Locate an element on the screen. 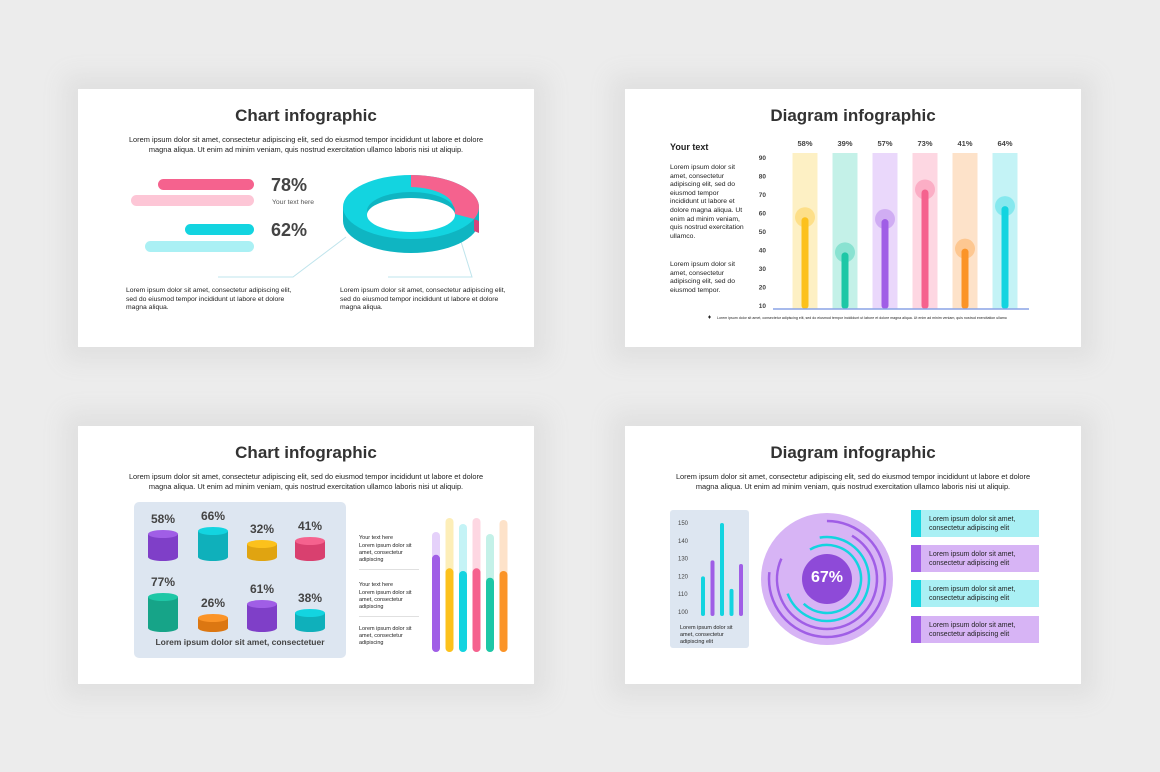 Image resolution: width=1160 pixels, height=772 pixels. data-label: 64% is located at coordinates (1004, 143).